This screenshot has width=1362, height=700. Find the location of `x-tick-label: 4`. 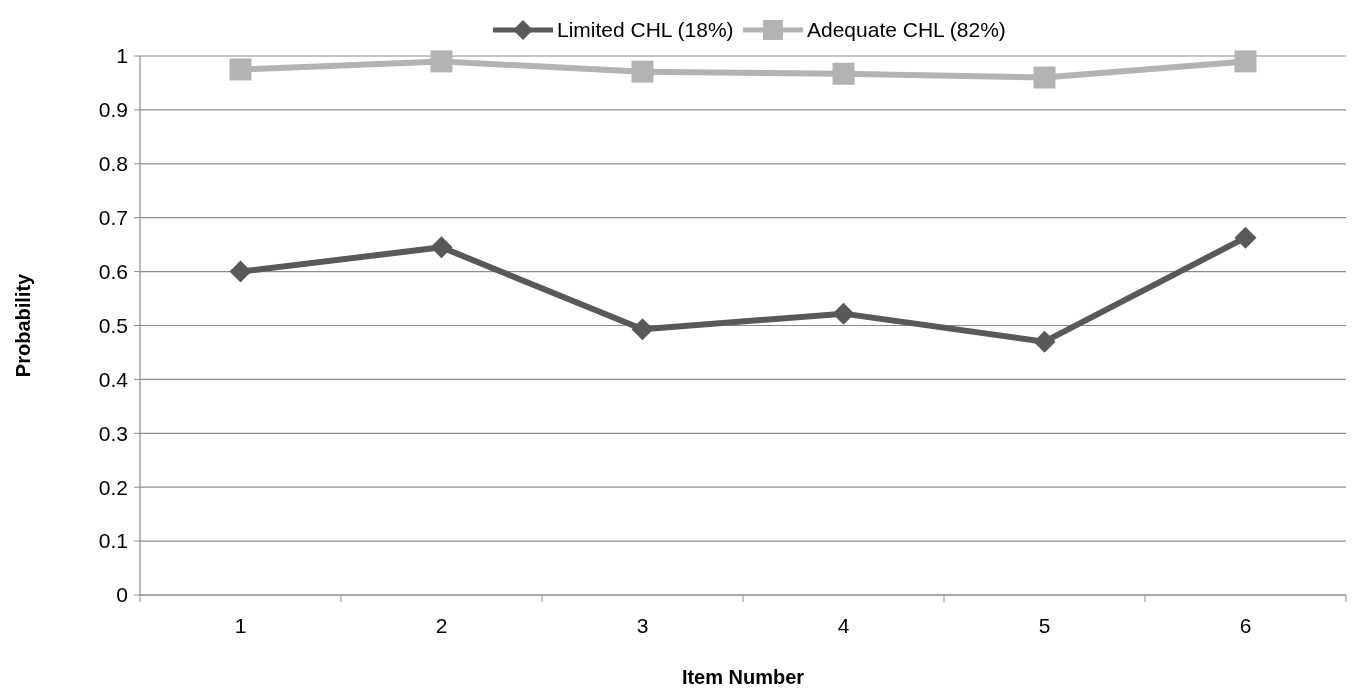

x-tick-label: 4 is located at coordinates (843, 625).